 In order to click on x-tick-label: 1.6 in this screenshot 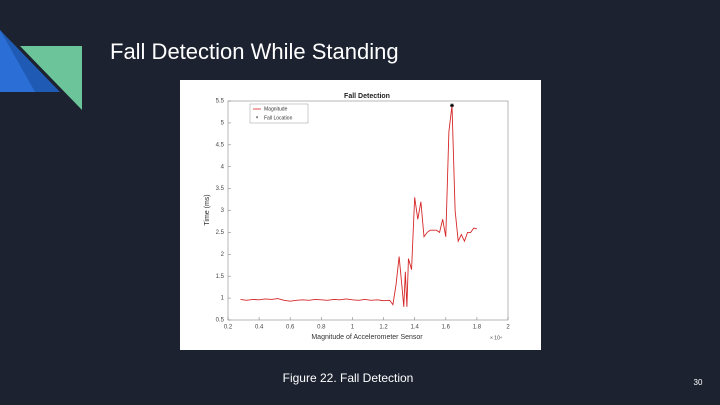, I will do `click(446, 328)`.